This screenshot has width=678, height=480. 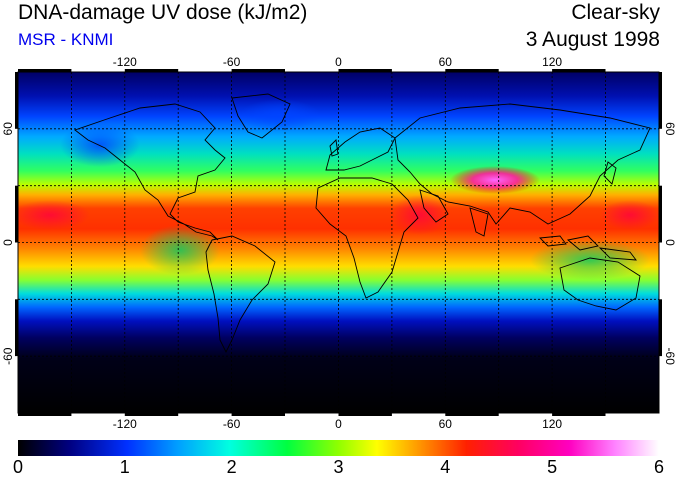 I want to click on lon-tick-top-2: -60, so click(x=232, y=62).